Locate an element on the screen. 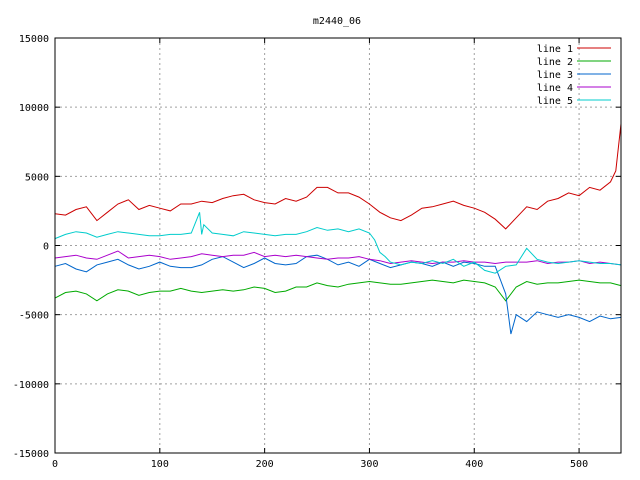 The image size is (640, 480). chart-title: m2440_06 is located at coordinates (337, 21).